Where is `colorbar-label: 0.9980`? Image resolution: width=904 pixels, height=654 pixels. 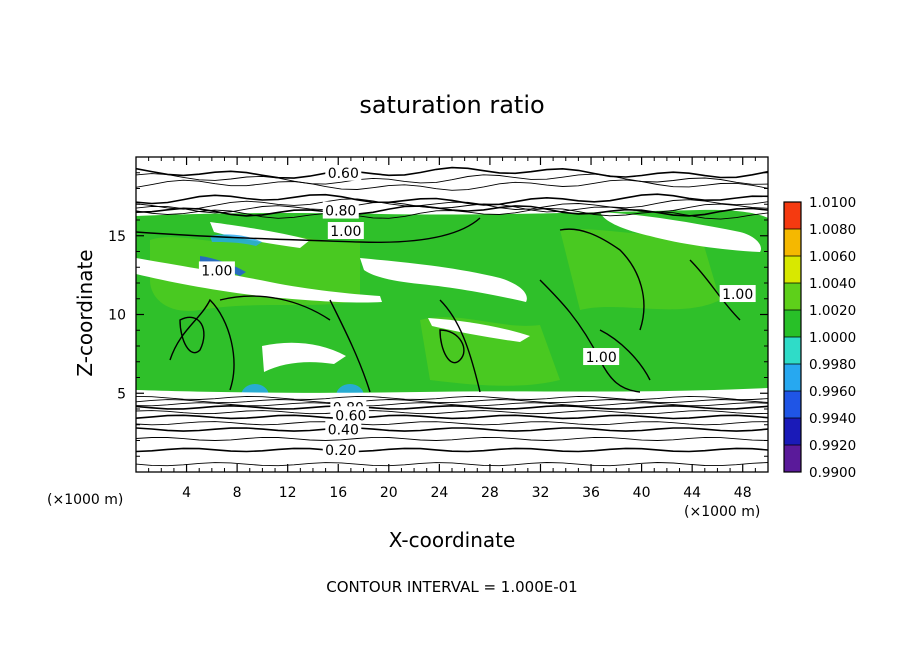 colorbar-label: 0.9980 is located at coordinates (832, 365).